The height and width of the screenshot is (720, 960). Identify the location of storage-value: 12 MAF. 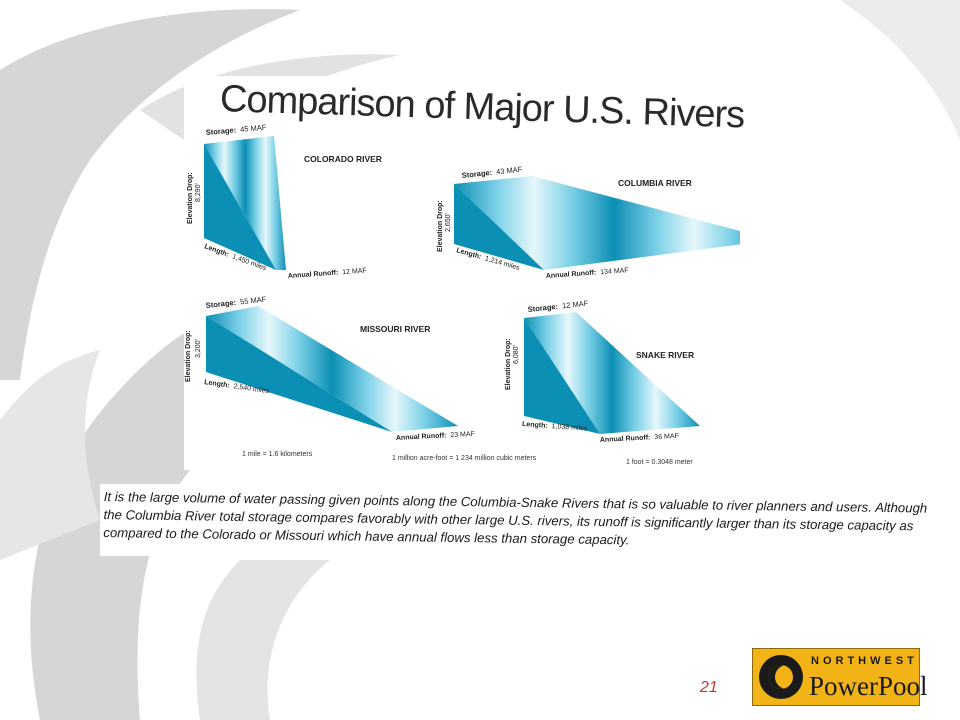
(575, 305).